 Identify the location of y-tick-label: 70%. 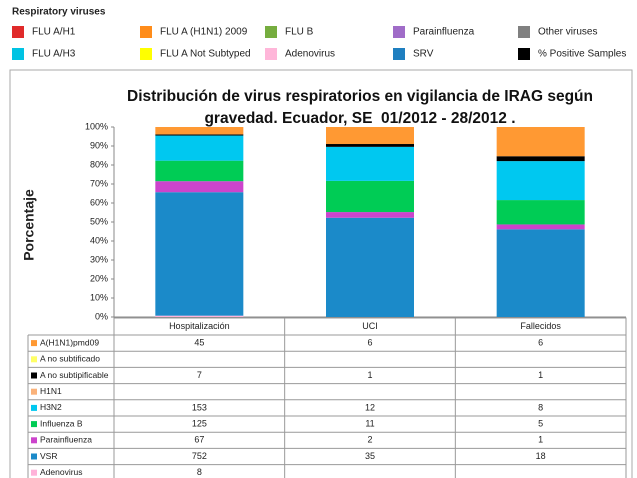
(99, 183).